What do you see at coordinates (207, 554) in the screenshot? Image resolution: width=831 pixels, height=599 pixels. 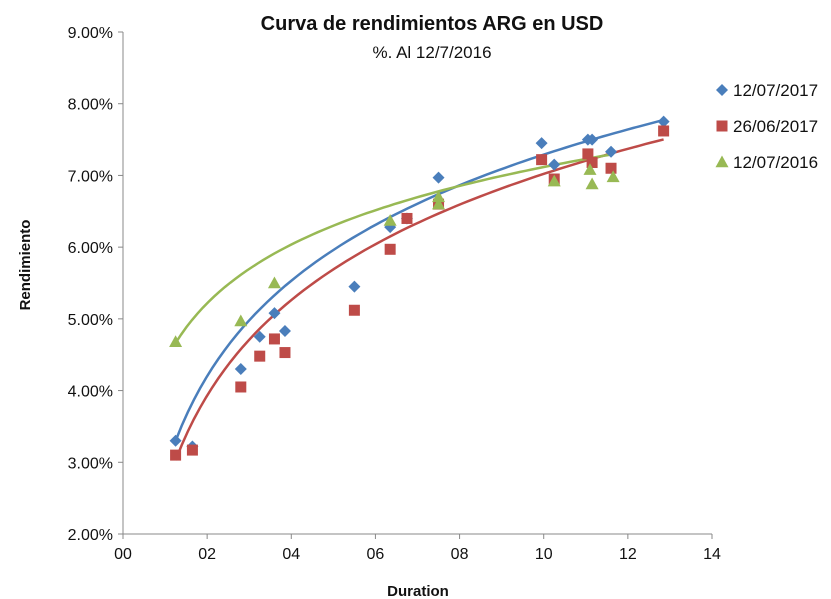 I see `x-tick-label: 02` at bounding box center [207, 554].